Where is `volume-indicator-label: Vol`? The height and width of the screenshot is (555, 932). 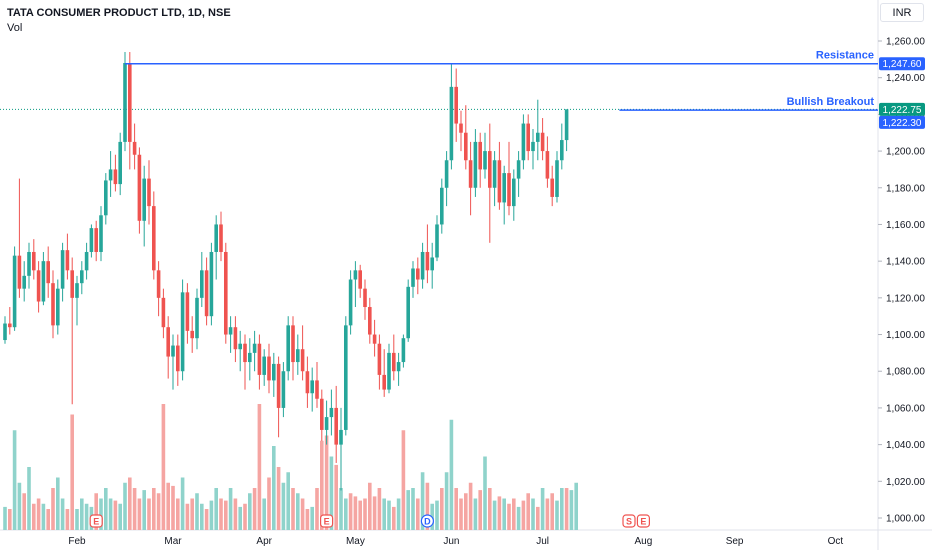 volume-indicator-label: Vol is located at coordinates (15, 28).